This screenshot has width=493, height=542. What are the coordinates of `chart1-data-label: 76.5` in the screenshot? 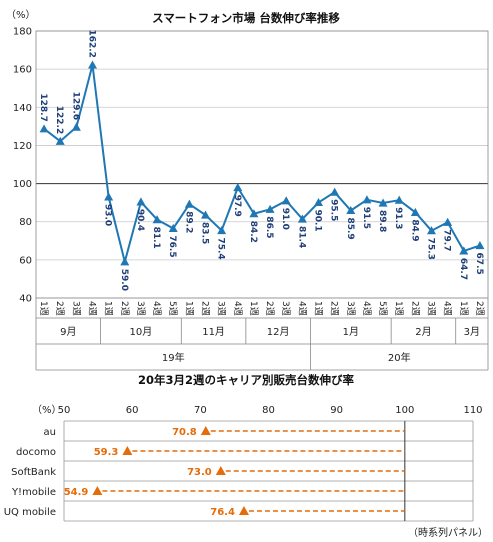 It's located at (172, 246).